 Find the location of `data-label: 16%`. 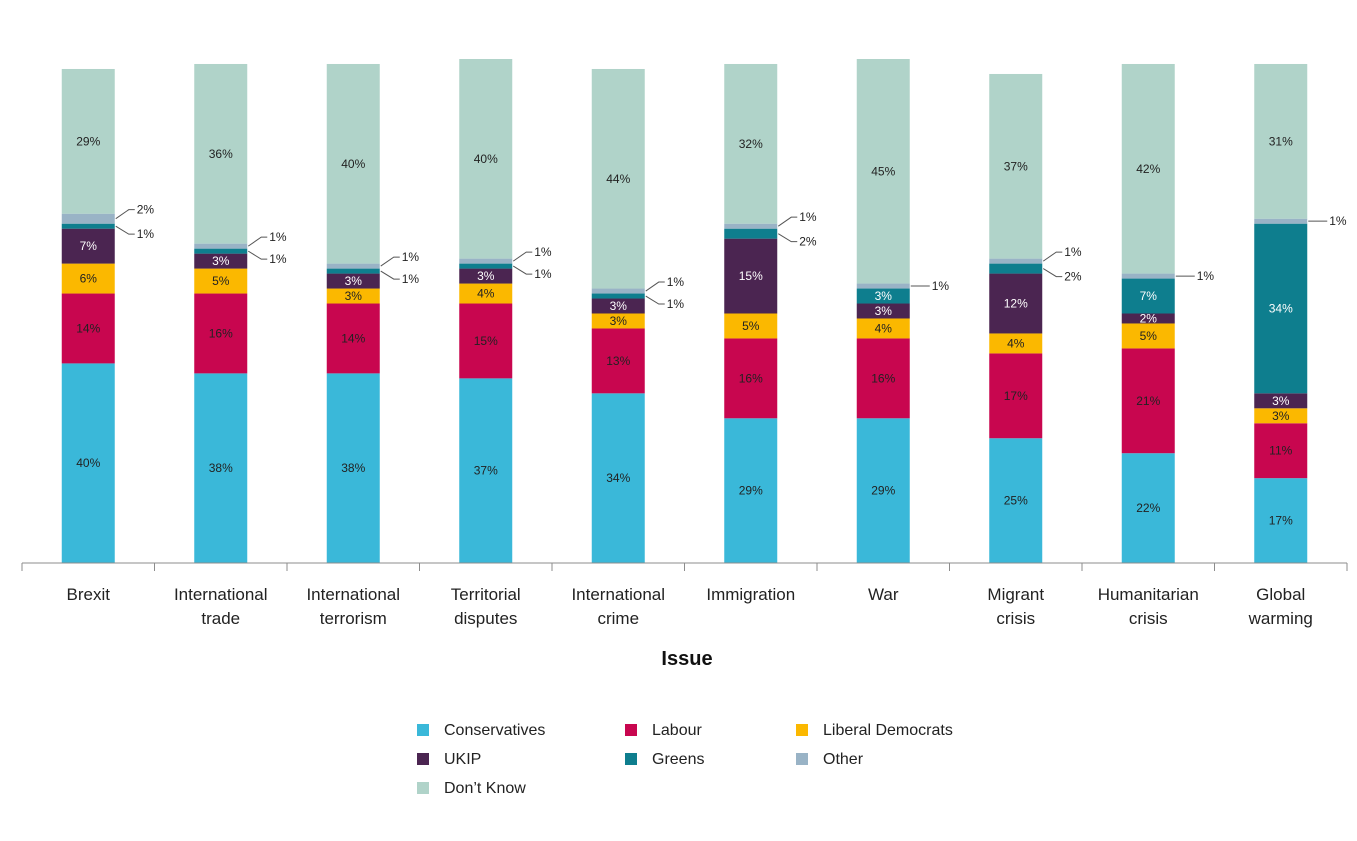

data-label: 16% is located at coordinates (883, 378).